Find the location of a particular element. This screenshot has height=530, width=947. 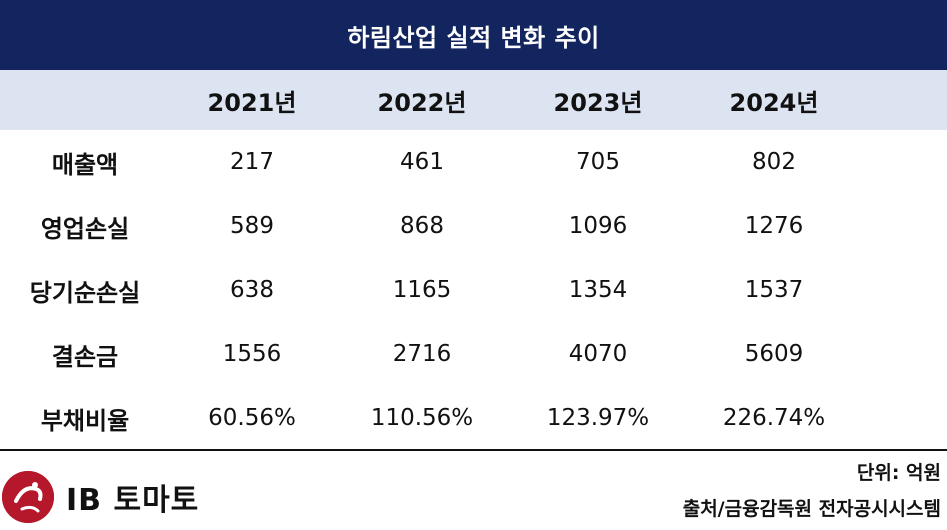

table-cell: 589 is located at coordinates (252, 226).